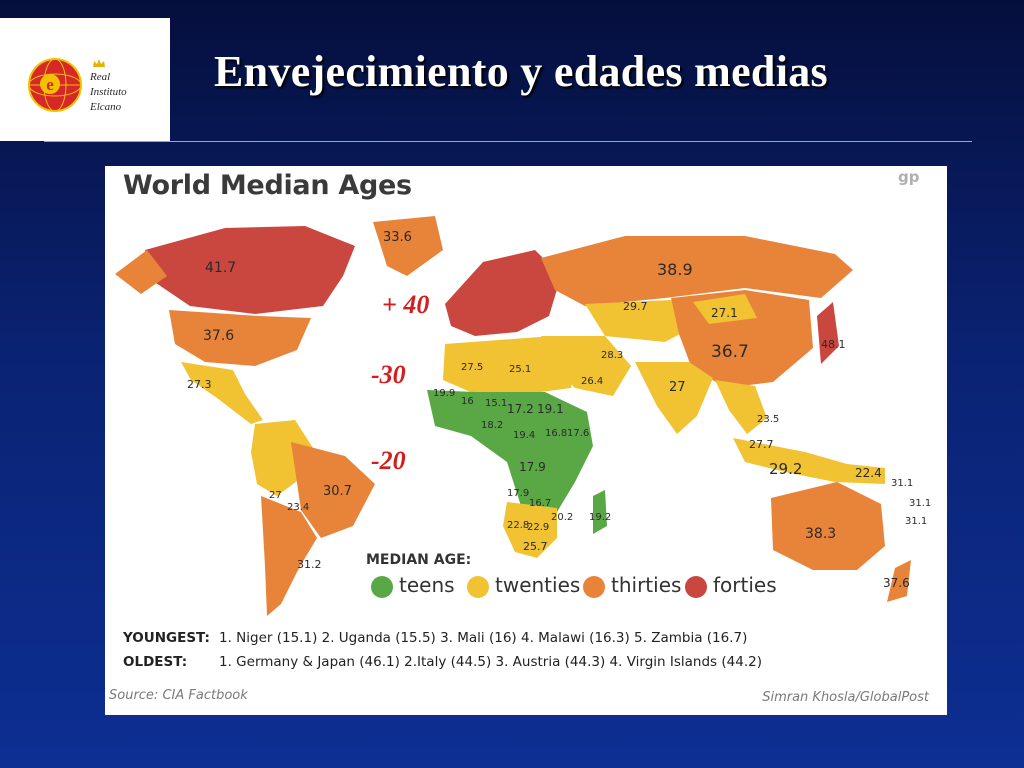  What do you see at coordinates (909, 177) in the screenshot?
I see `globalpost-mark: gp` at bounding box center [909, 177].